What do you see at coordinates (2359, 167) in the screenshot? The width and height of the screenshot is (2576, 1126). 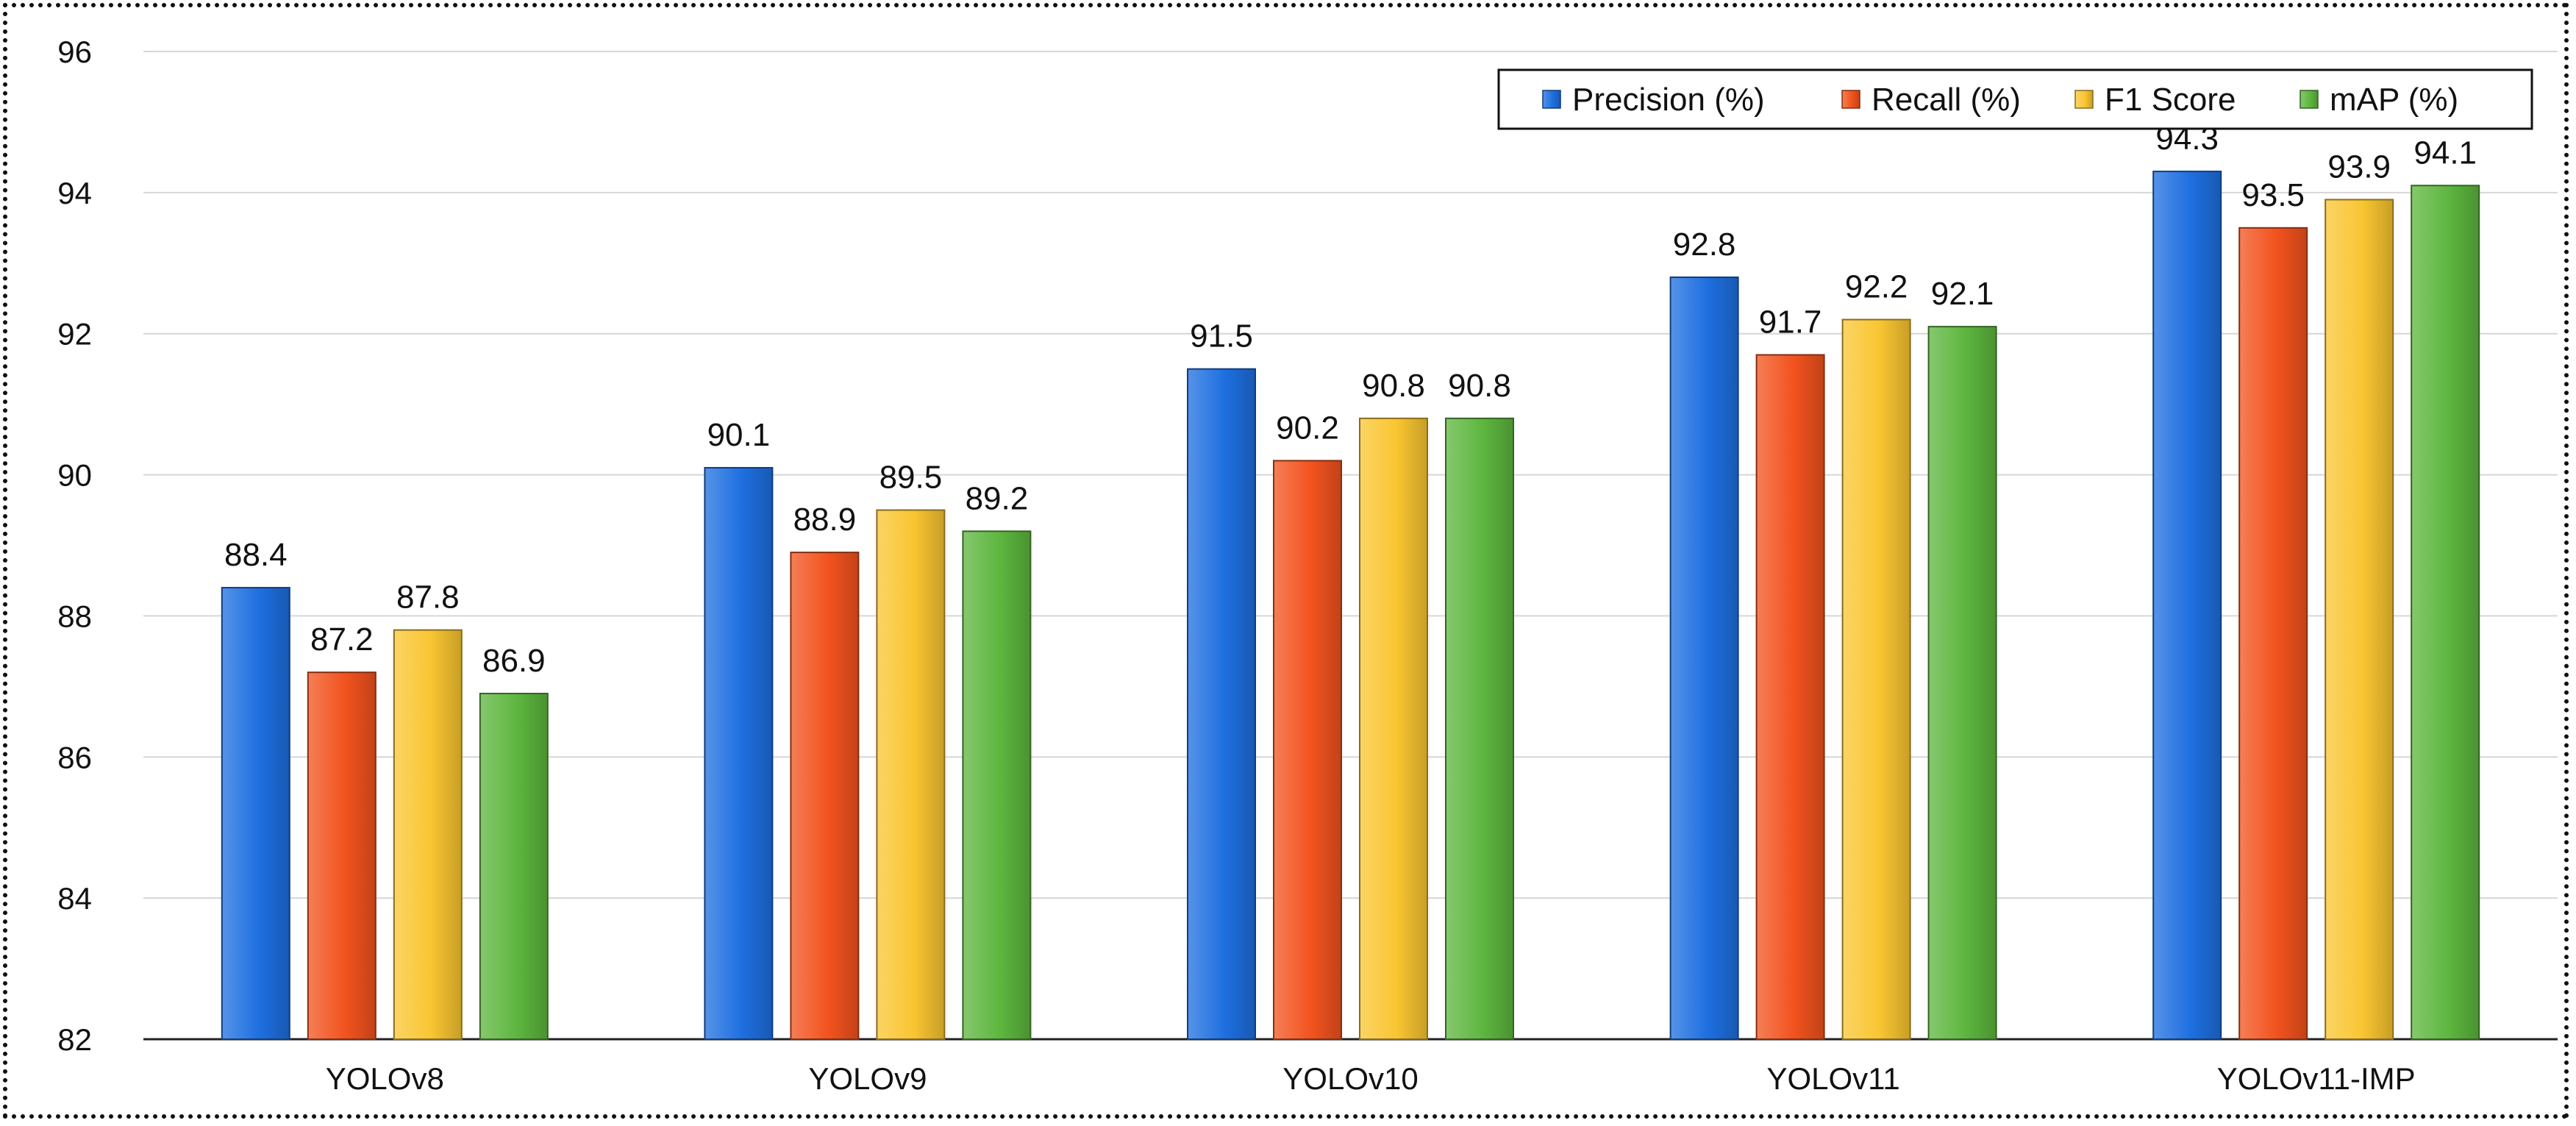 I see `data-label: 93.9` at bounding box center [2359, 167].